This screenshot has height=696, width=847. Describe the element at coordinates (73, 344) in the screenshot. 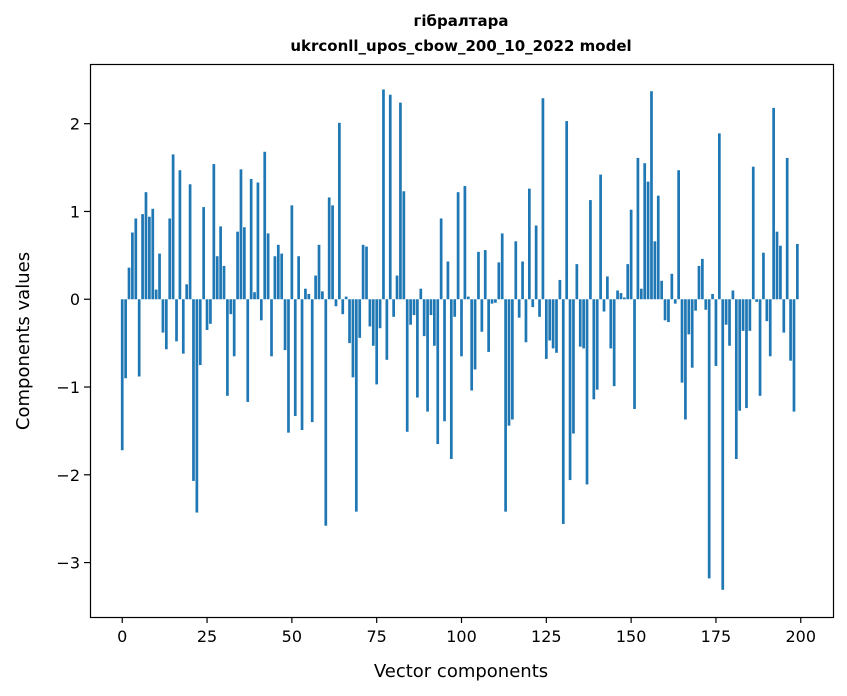

I see `y-axis-ticks: −3 −2 −1 0 1 2` at that location.